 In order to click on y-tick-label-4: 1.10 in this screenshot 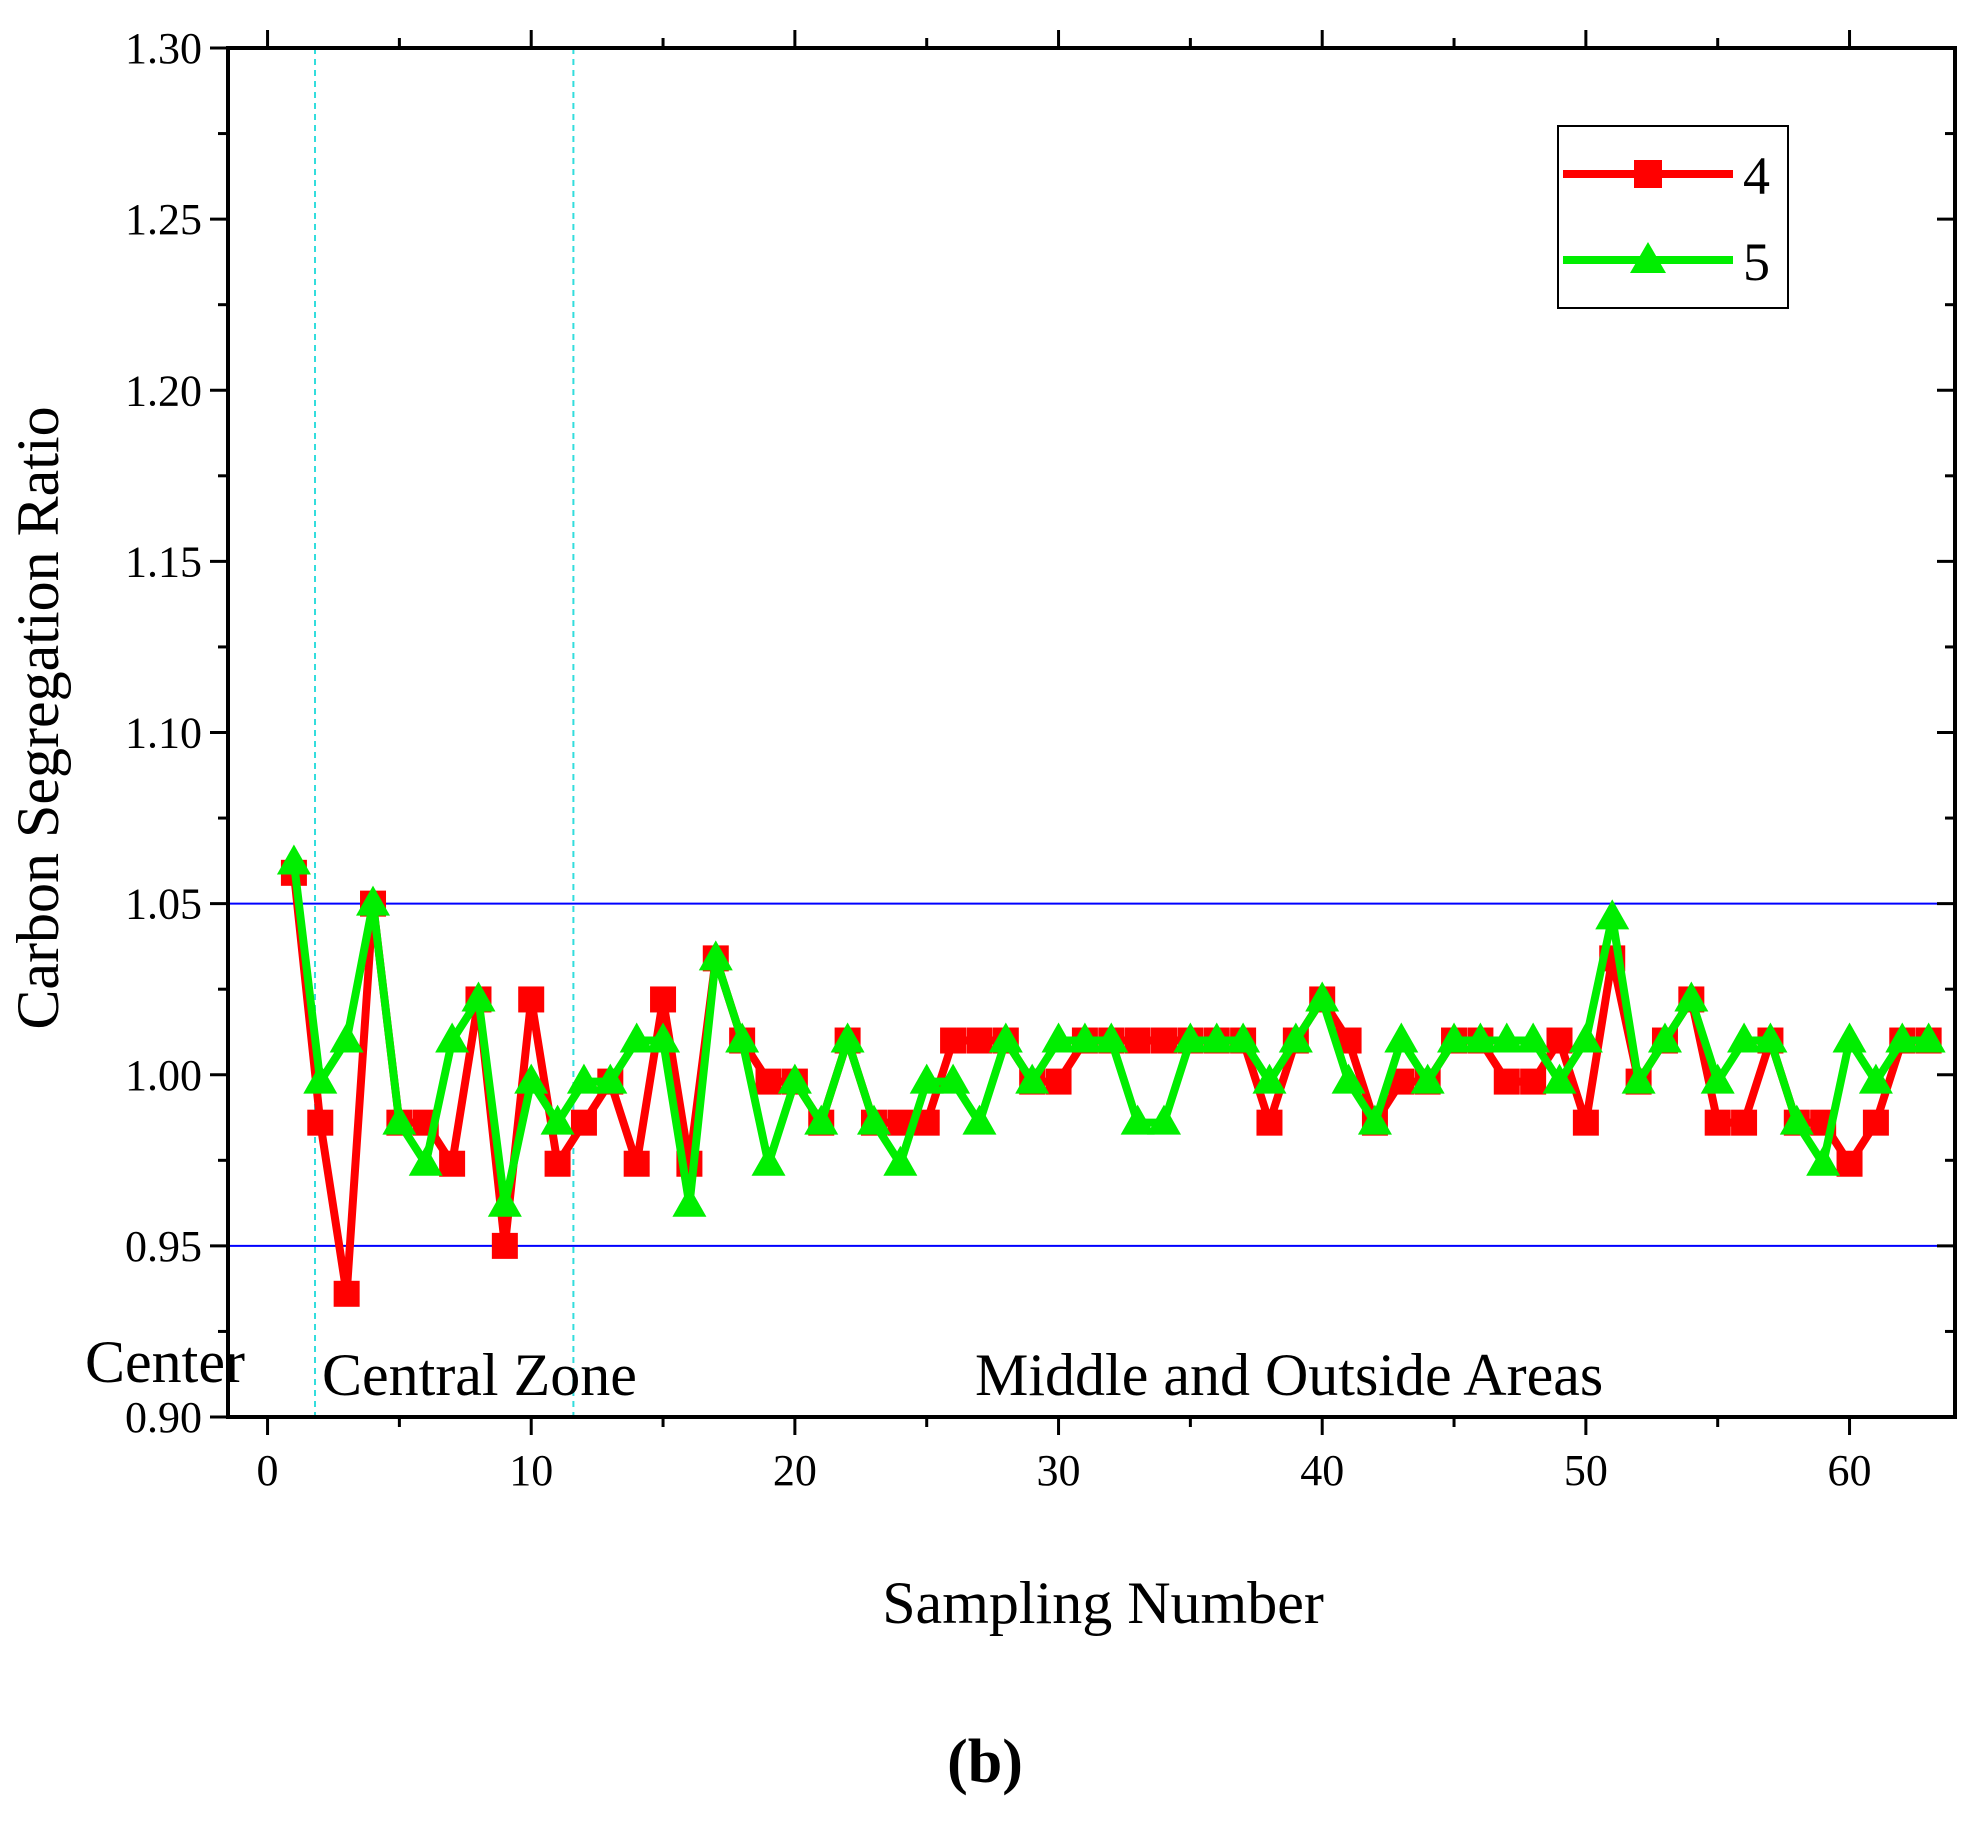, I will do `click(163, 733)`.